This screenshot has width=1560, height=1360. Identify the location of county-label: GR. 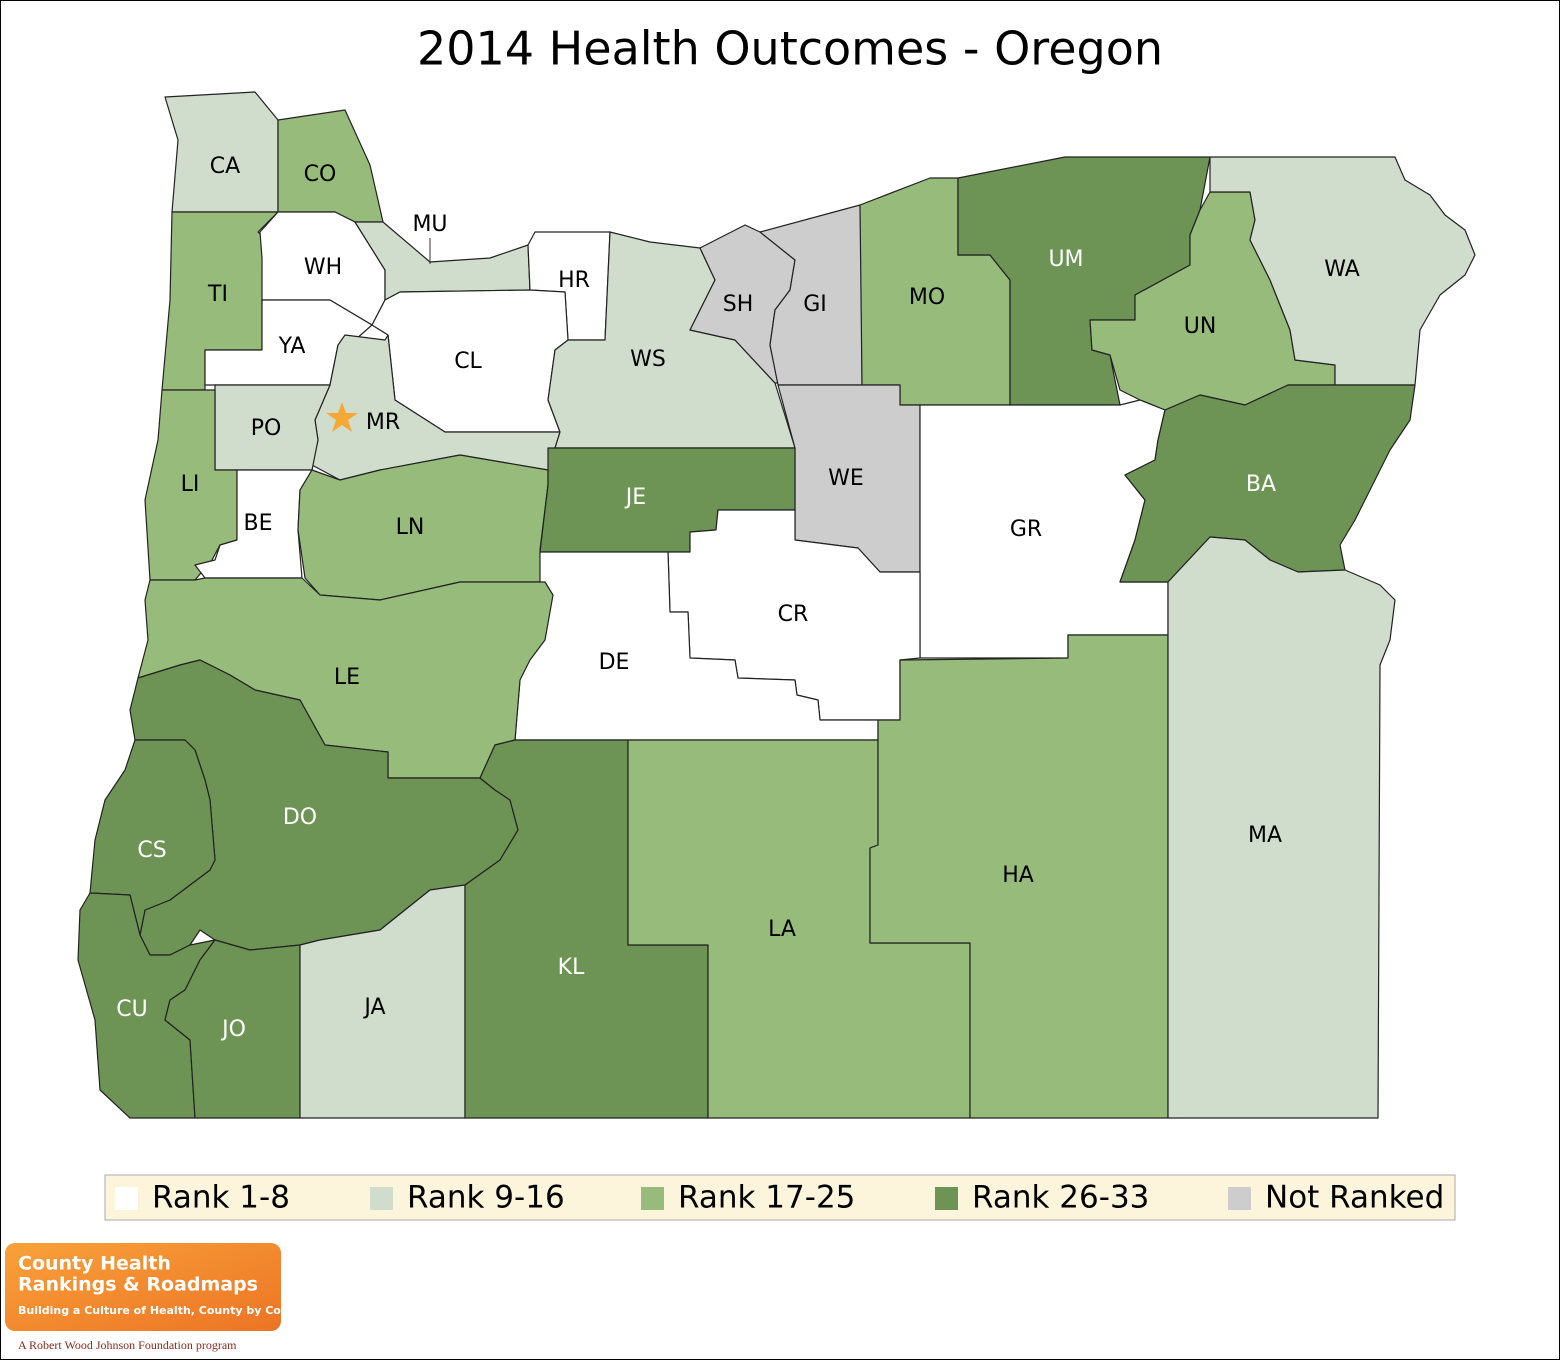
(1026, 529).